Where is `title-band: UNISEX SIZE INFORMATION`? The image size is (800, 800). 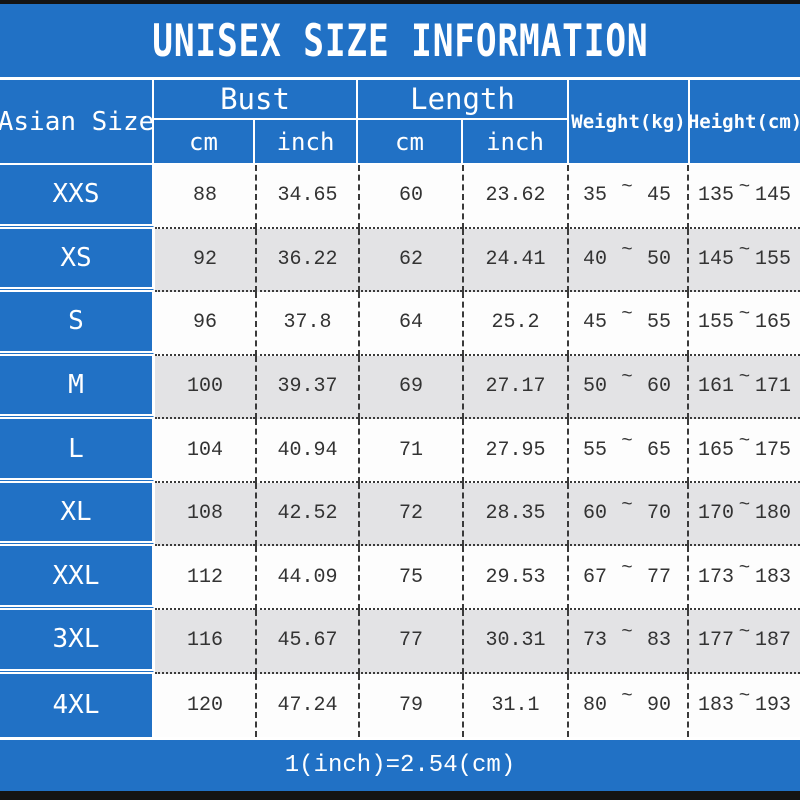
title-band: UNISEX SIZE INFORMATION is located at coordinates (400, 40).